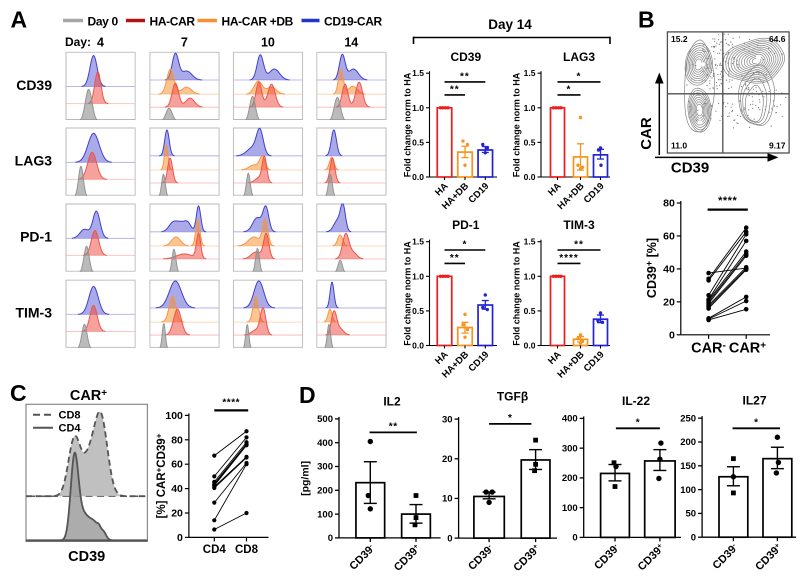  What do you see at coordinates (184, 43) in the screenshot?
I see `svg-text: 7` at bounding box center [184, 43].